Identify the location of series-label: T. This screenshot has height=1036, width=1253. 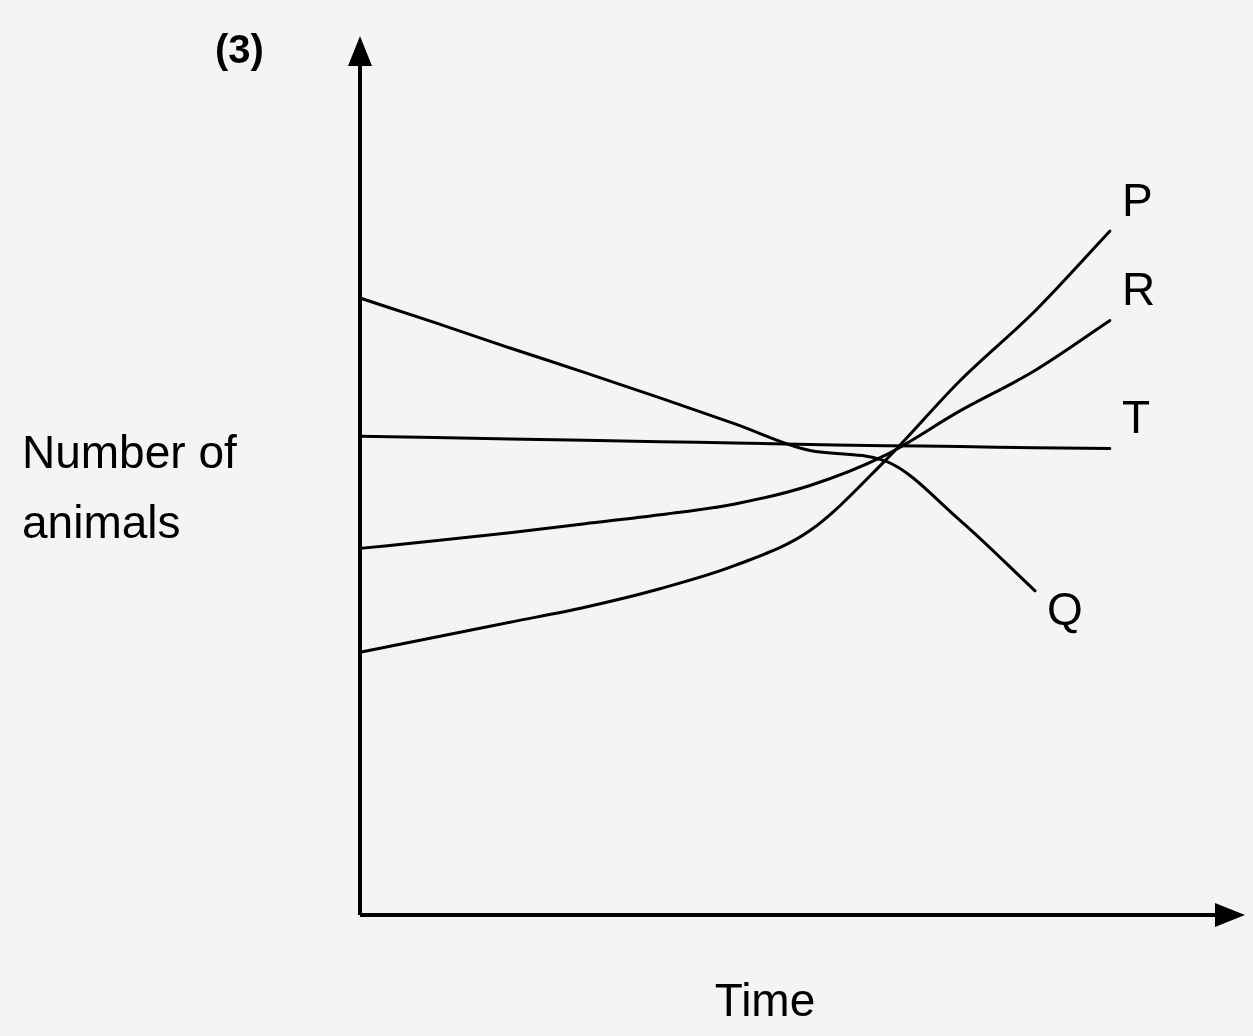
(1136, 417).